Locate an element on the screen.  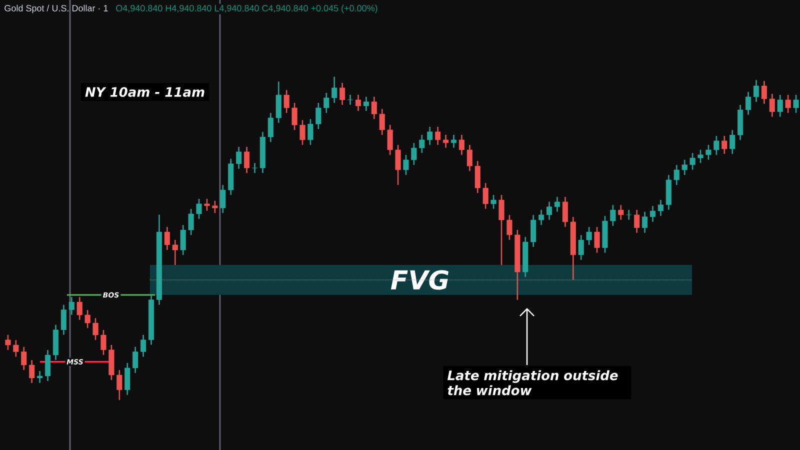
chart-subtitle: O4,940.840 H4,940.840 L4,940.840 C4,940.840 +0.045 (+0.00%) is located at coordinates (247, 9).